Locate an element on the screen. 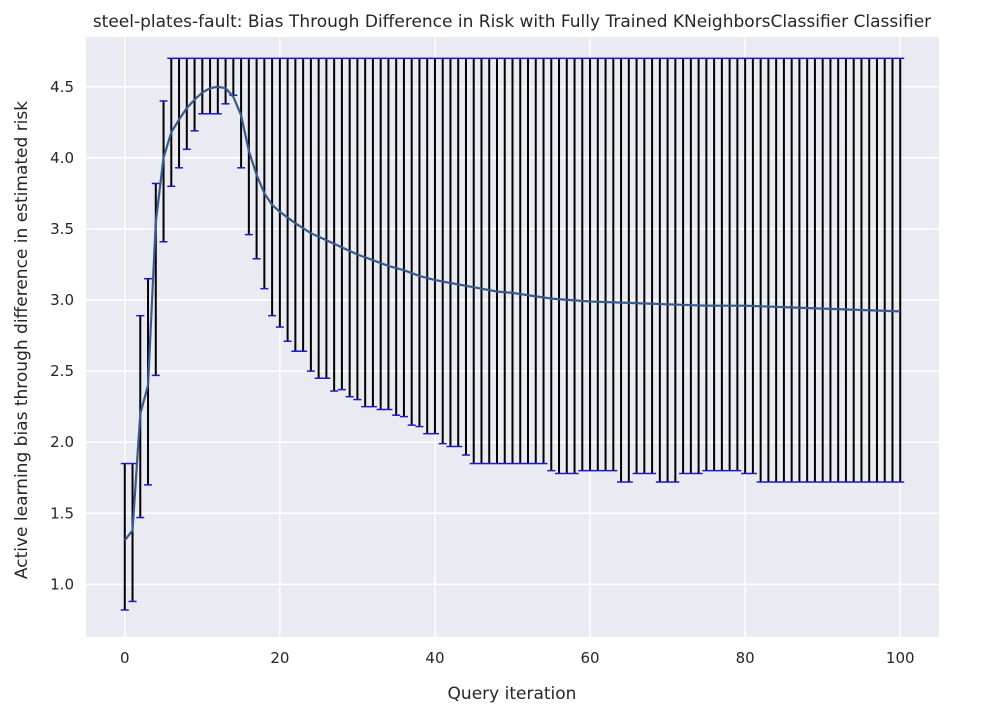 This screenshot has width=1004, height=720. y-tick-label: 1.5 is located at coordinates (62, 513).